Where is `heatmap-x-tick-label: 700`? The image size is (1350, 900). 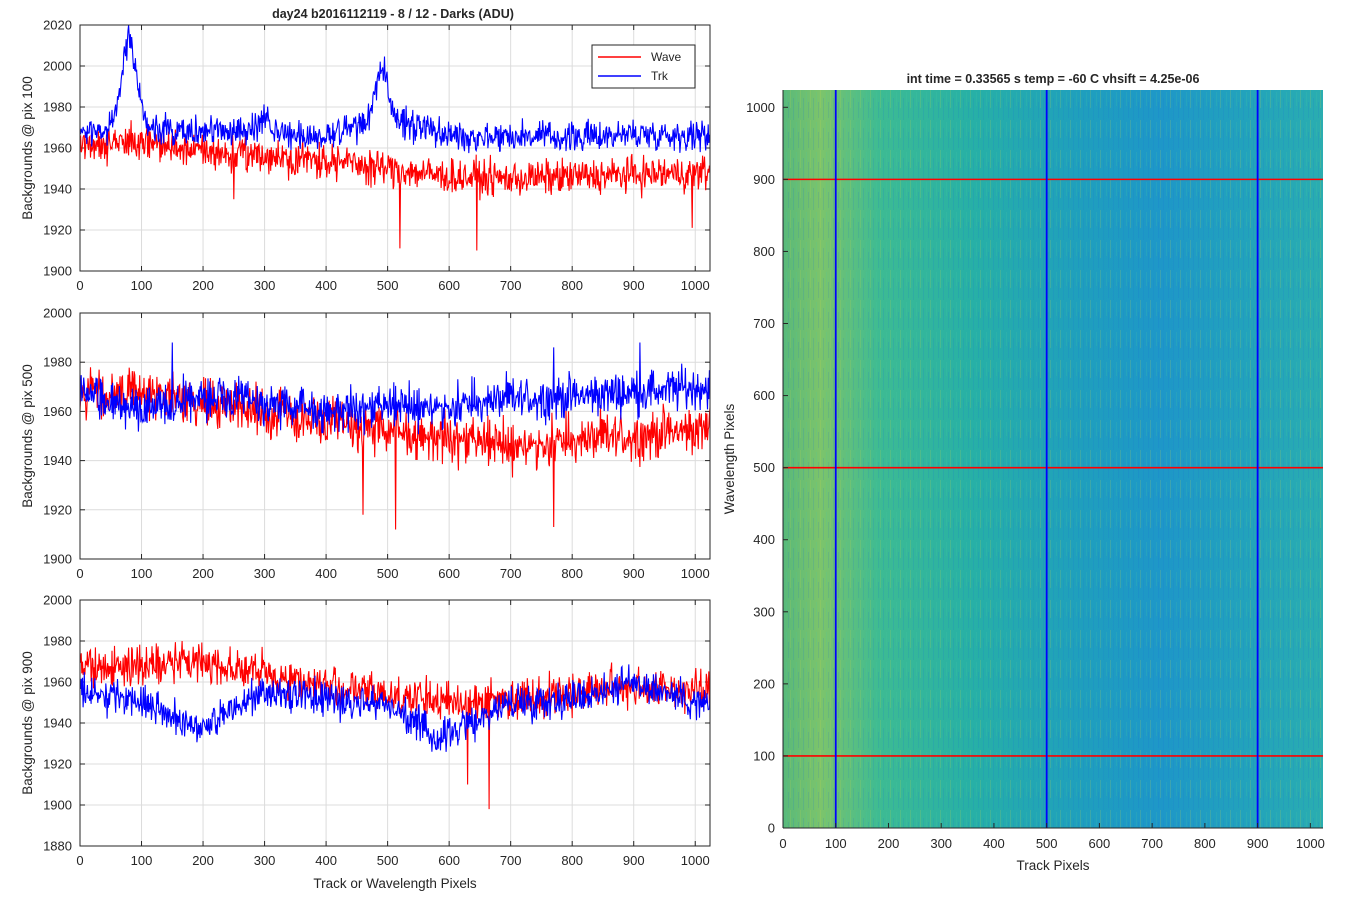
heatmap-x-tick-label: 700 is located at coordinates (1152, 843).